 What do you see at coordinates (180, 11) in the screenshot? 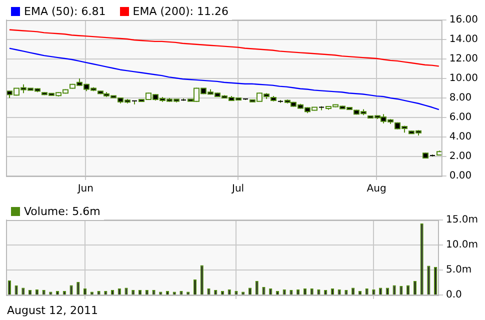
I see `legend-label: EMA (200): 11.26` at bounding box center [180, 11].